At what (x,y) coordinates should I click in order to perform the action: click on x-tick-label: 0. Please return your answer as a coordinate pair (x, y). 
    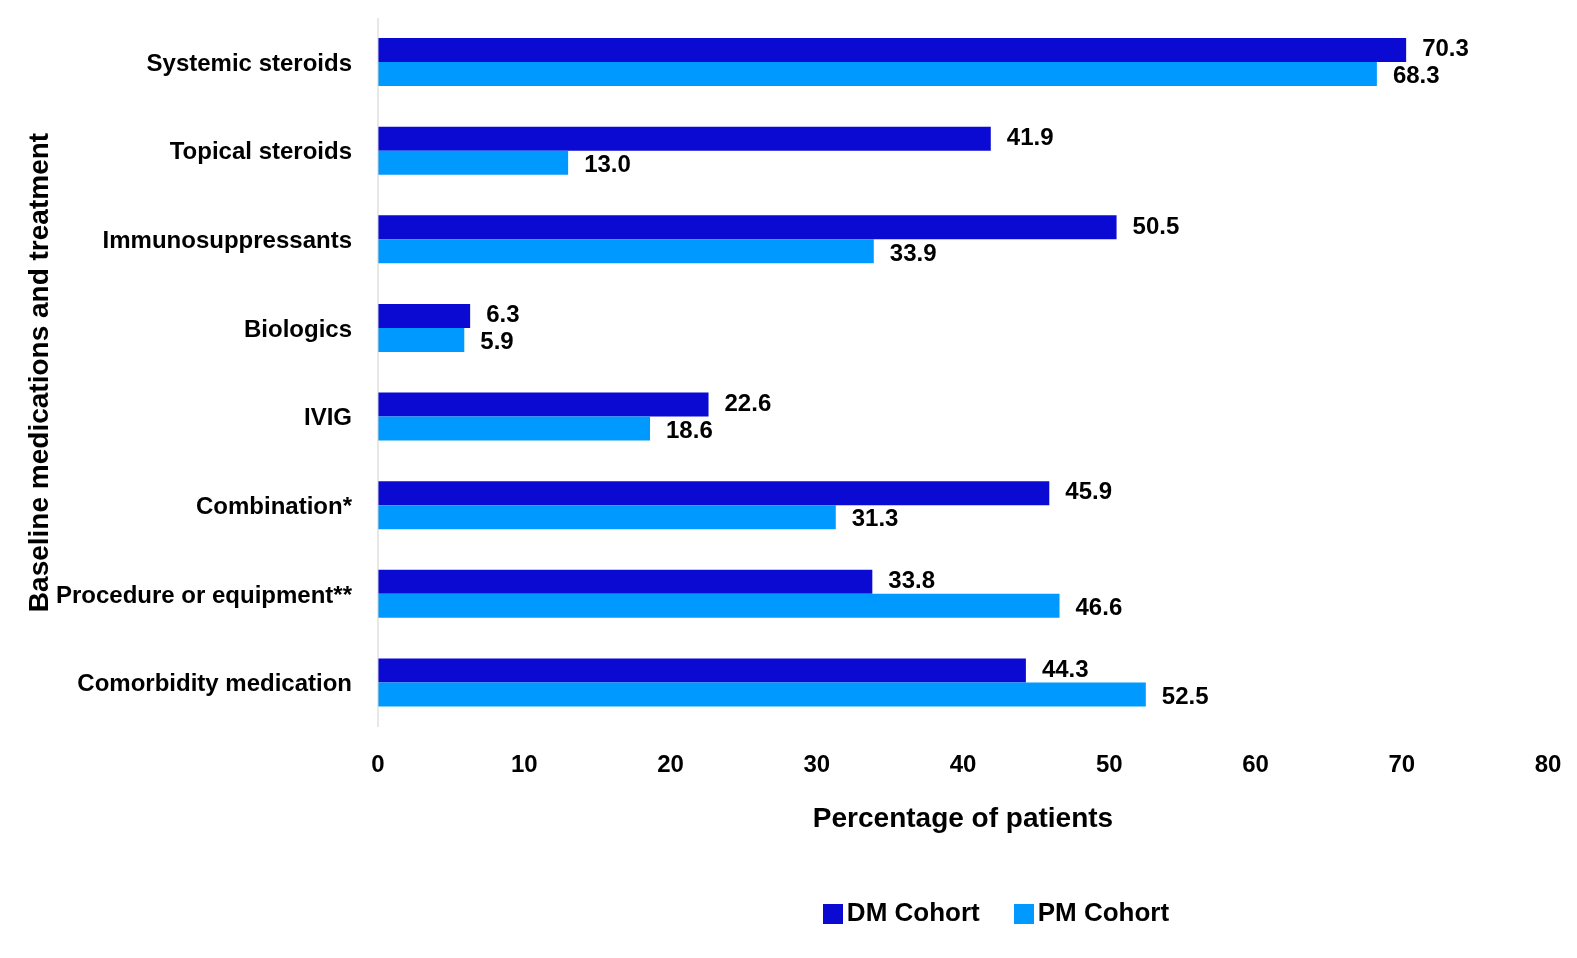
    Looking at the image, I should click on (378, 764).